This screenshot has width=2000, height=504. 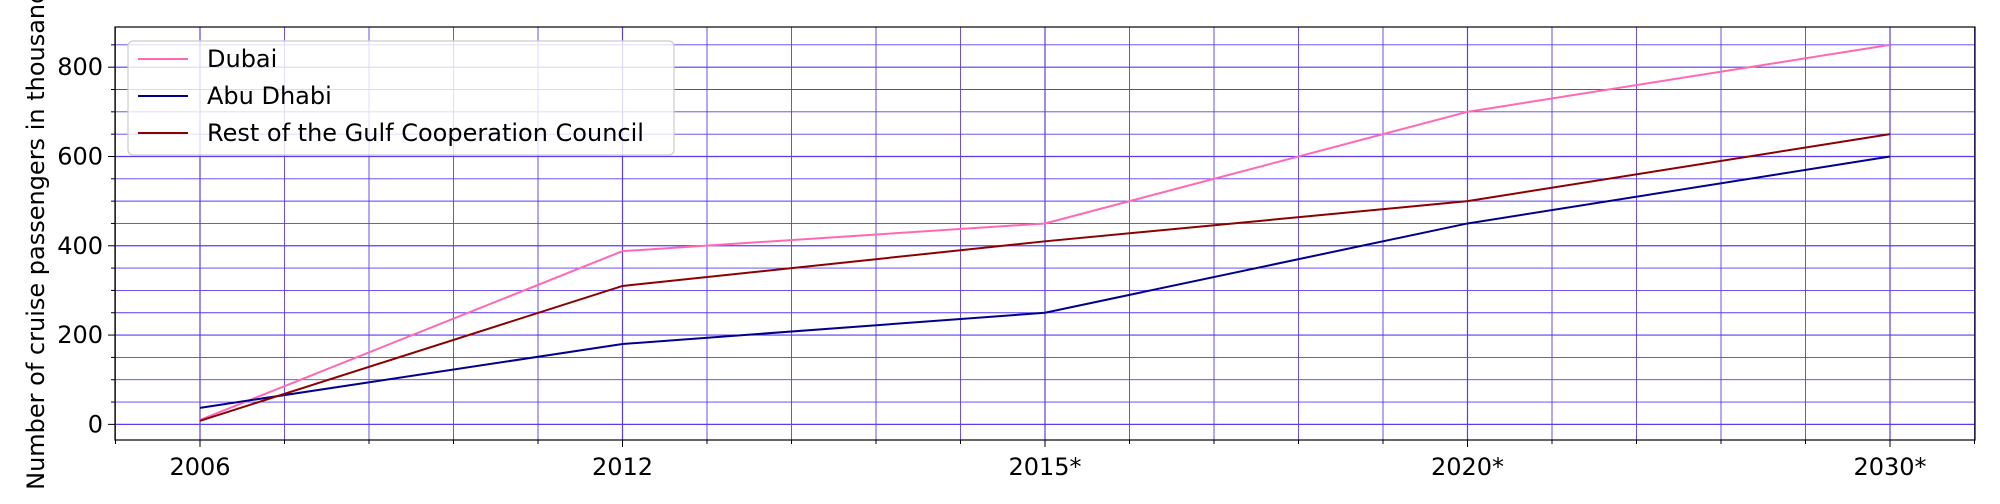 What do you see at coordinates (1044, 467) in the screenshot?
I see `x-tick-label: 2015*` at bounding box center [1044, 467].